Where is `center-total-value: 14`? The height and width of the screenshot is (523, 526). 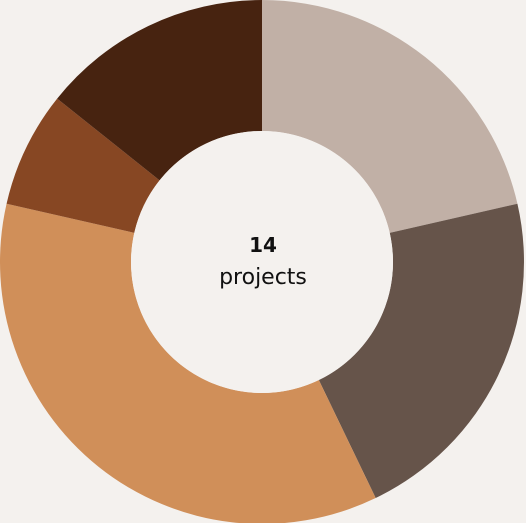 center-total-value: 14 is located at coordinates (263, 245).